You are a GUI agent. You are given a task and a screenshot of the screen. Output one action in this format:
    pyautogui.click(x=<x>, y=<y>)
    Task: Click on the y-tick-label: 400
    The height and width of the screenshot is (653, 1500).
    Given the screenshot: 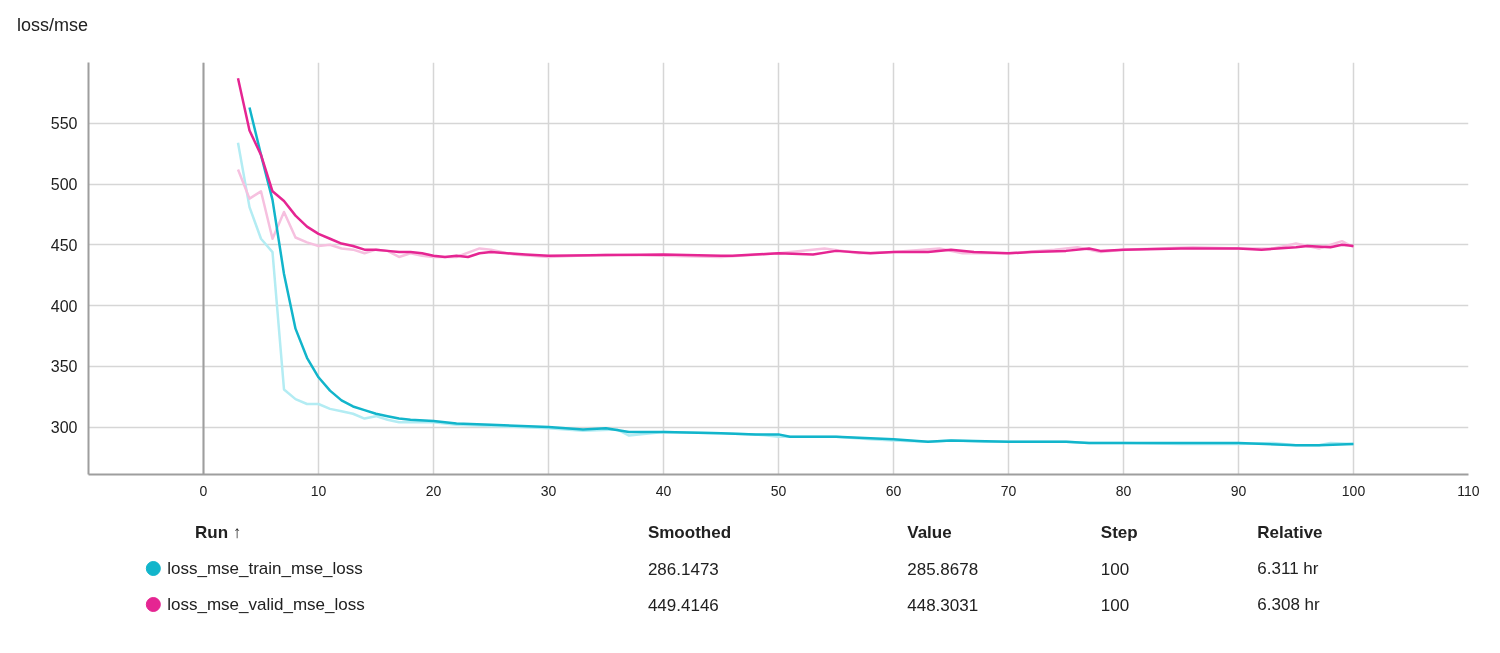 What is the action you would take?
    pyautogui.click(x=64, y=306)
    